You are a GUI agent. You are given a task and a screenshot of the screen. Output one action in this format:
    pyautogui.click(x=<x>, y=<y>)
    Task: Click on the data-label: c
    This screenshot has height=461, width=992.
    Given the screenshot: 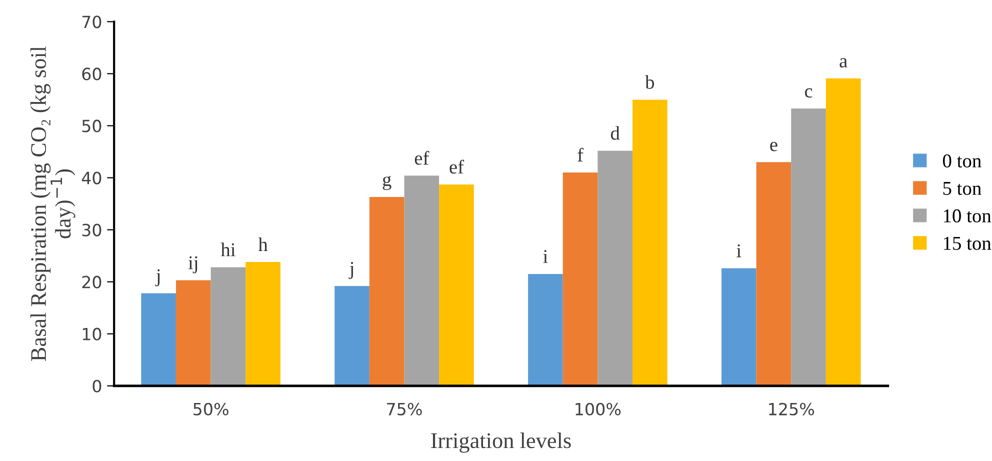 What is the action you would take?
    pyautogui.click(x=808, y=93)
    